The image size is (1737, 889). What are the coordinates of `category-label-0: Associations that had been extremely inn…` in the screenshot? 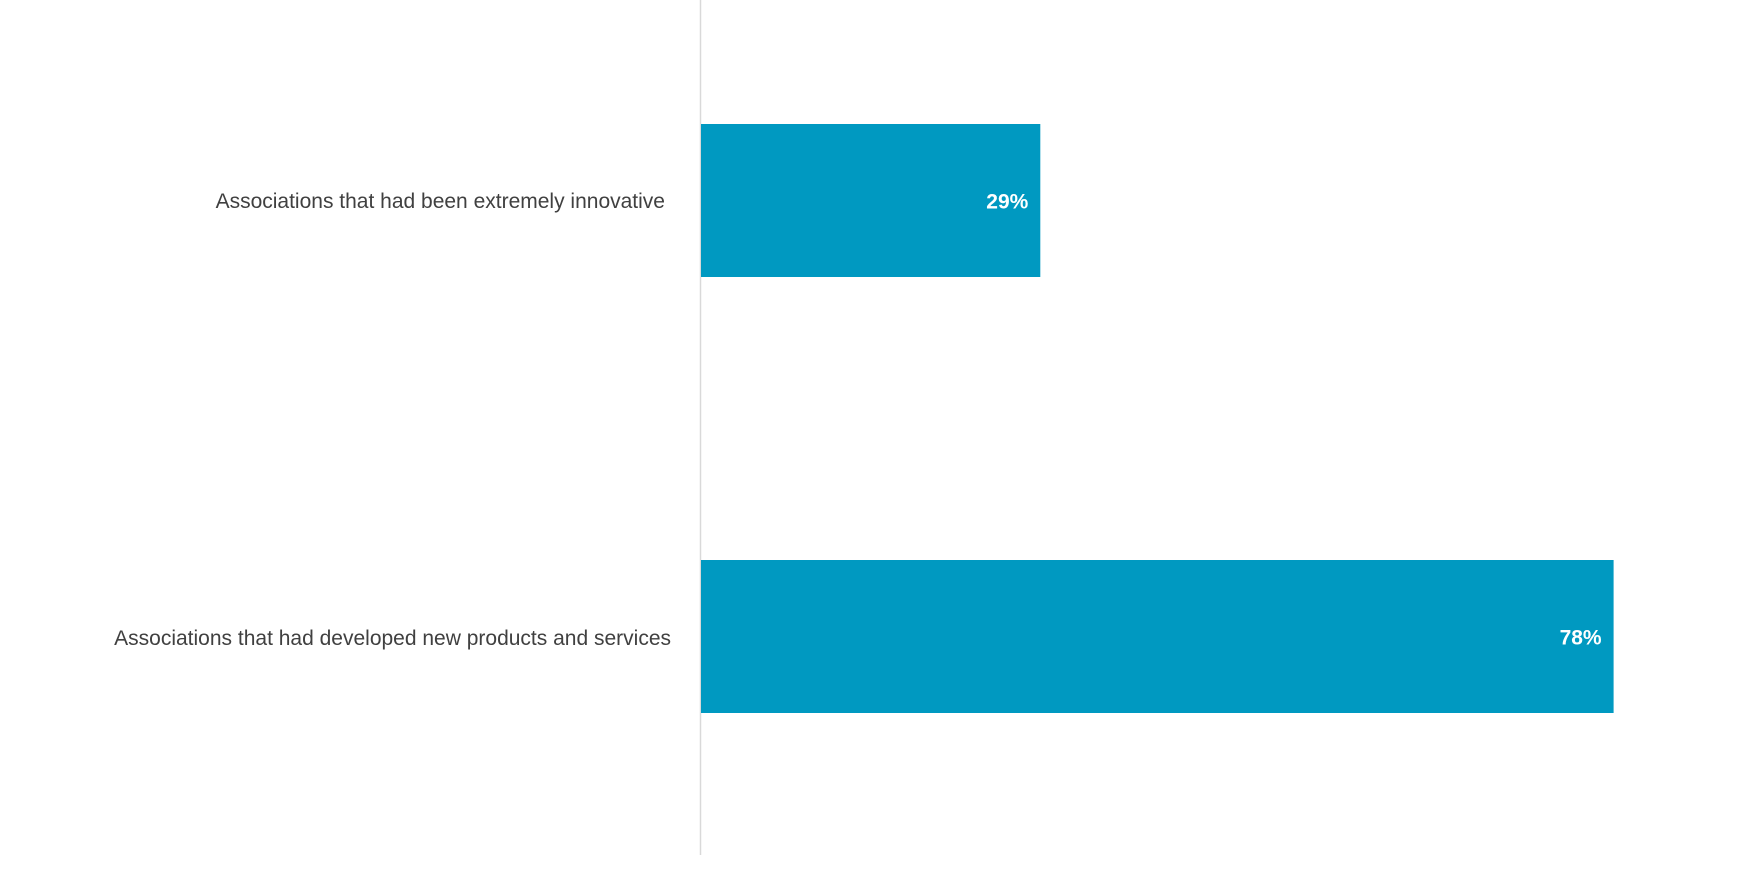 It's located at (440, 201).